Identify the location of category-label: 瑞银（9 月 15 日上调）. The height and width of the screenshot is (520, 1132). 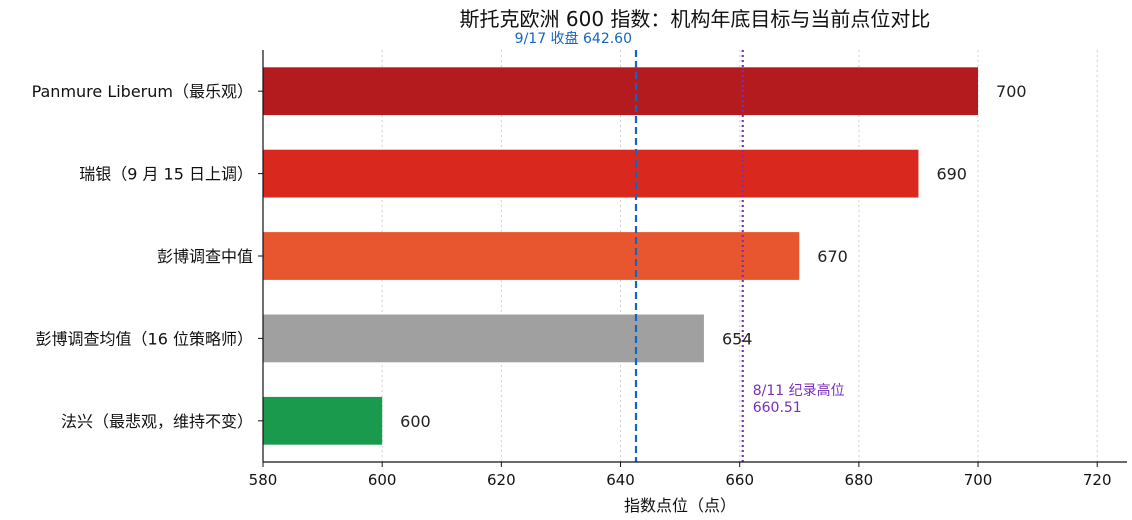
(166, 174).